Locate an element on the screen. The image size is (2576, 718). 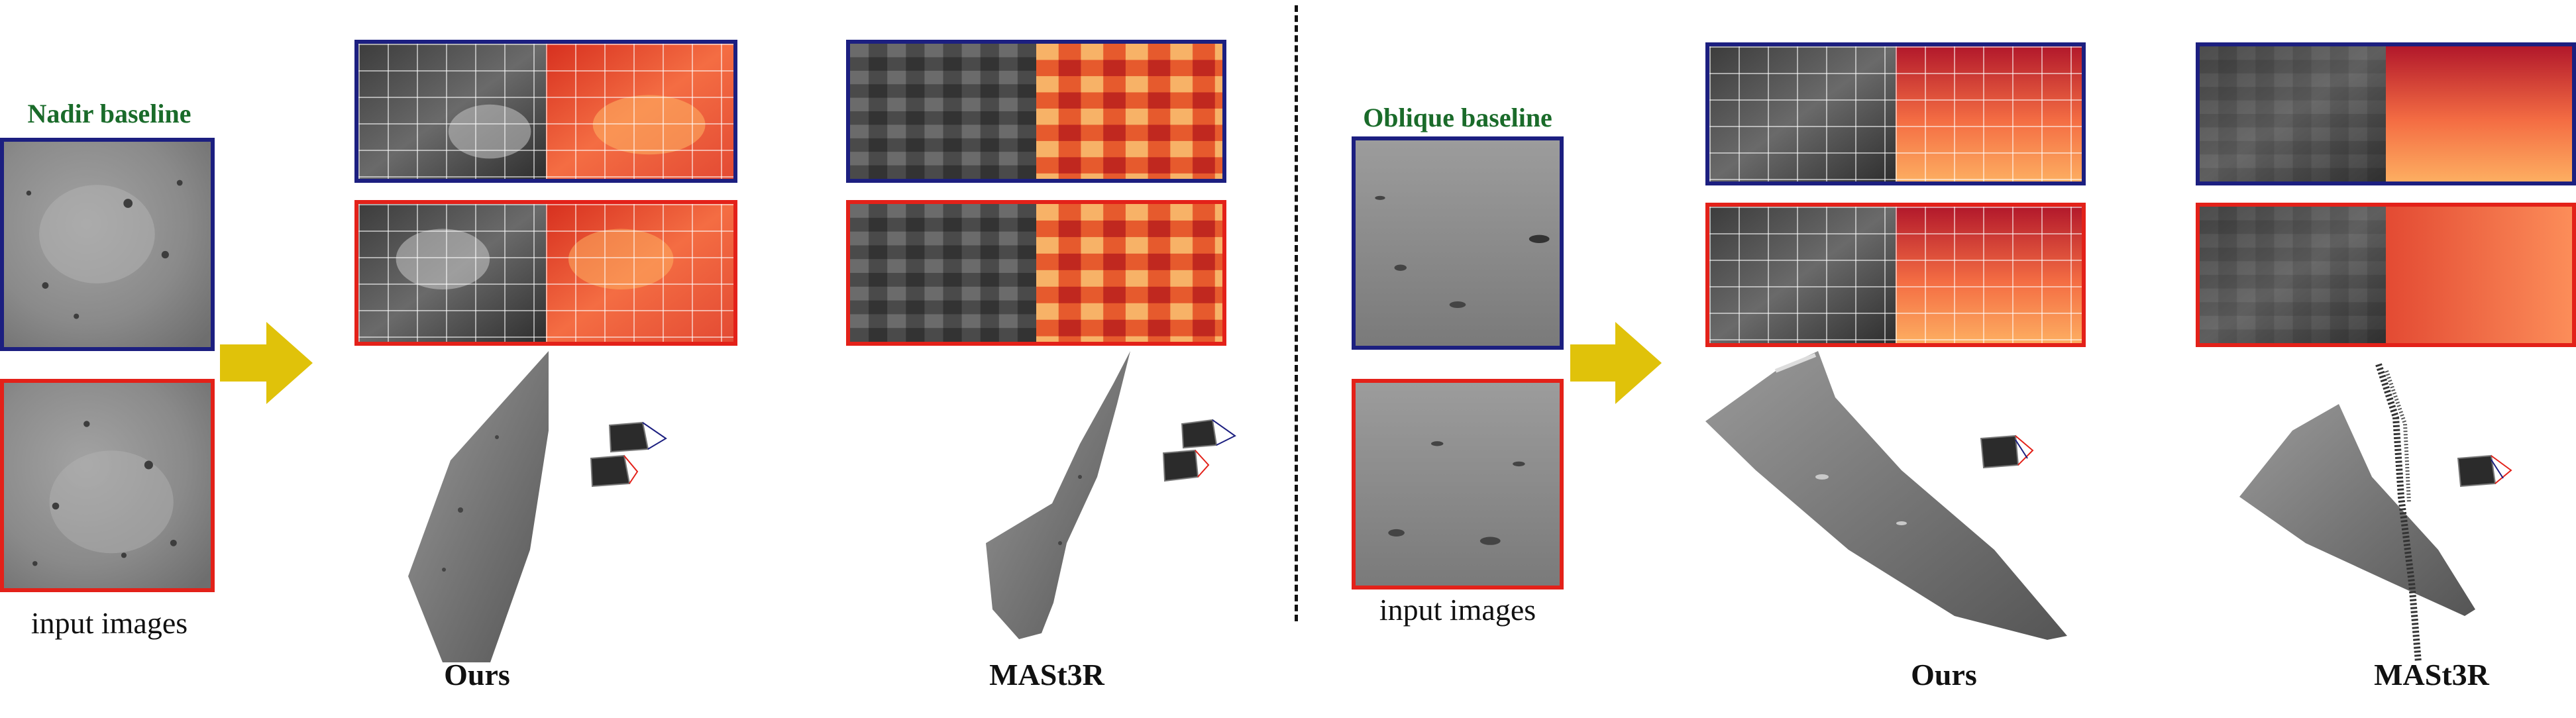
mast3r-nadir-view2-maps is located at coordinates (1036, 273).